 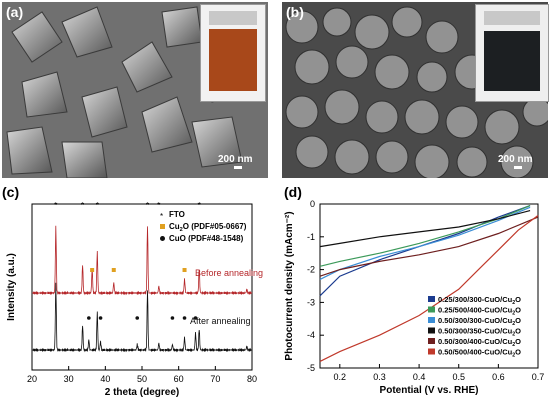 What do you see at coordinates (479, 300) in the screenshot?
I see `legend-label-d: 0.25/300/300-CuO/Cu2O` at bounding box center [479, 300].